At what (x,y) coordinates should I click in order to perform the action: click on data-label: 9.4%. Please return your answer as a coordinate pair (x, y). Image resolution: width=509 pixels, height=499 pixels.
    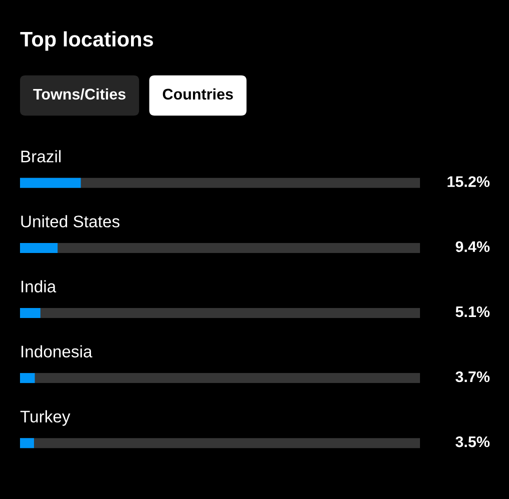
    Looking at the image, I should click on (473, 246).